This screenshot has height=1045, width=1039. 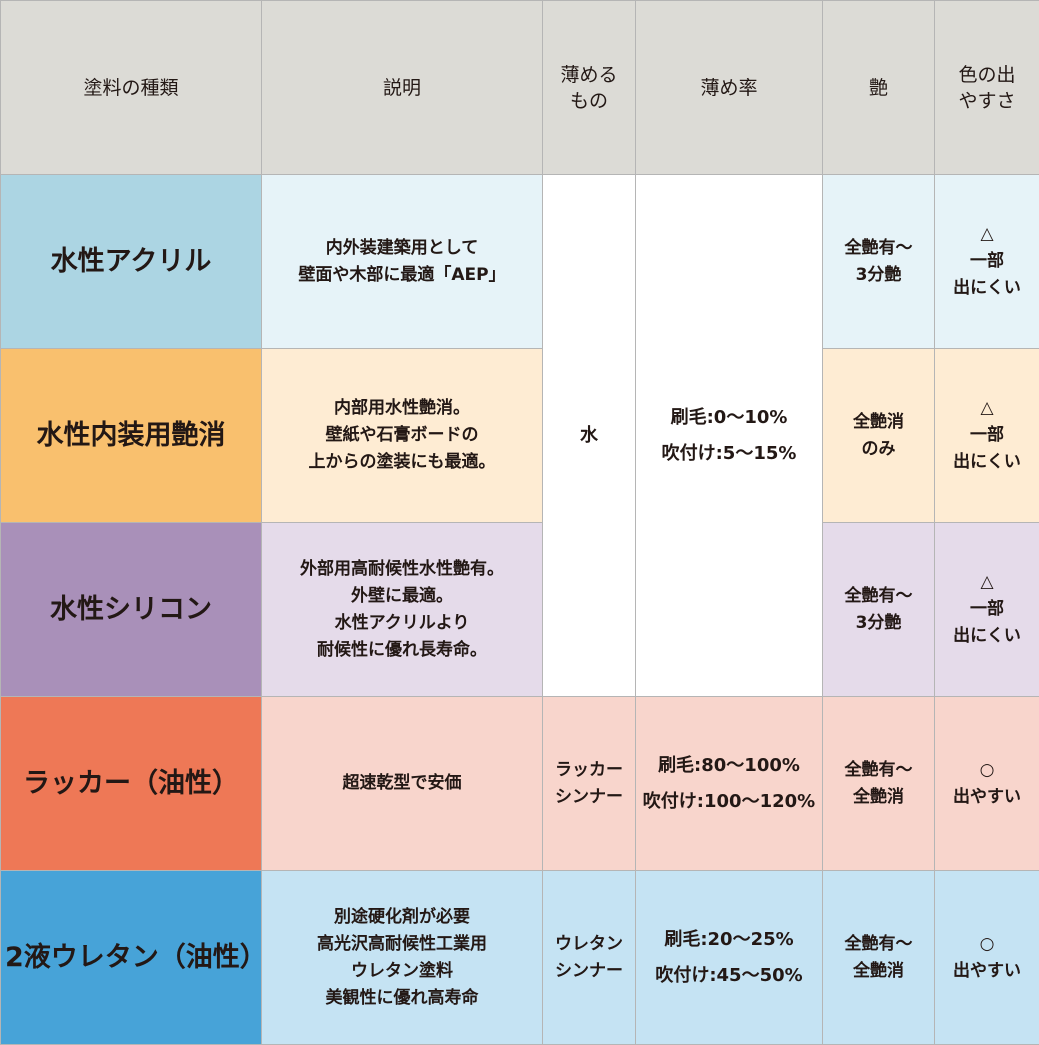 I want to click on paint-name: 水性アクリル, so click(x=131, y=262).